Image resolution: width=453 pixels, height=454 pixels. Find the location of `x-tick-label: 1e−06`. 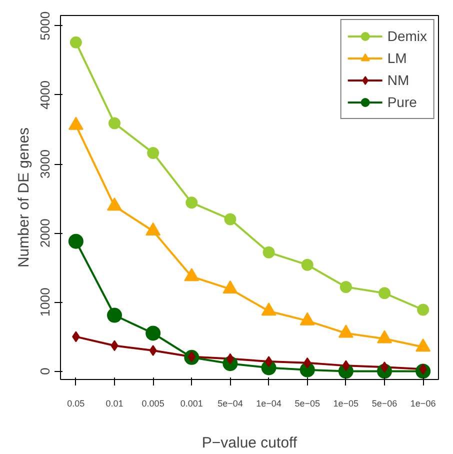

x-tick-label: 1e−06 is located at coordinates (423, 403).